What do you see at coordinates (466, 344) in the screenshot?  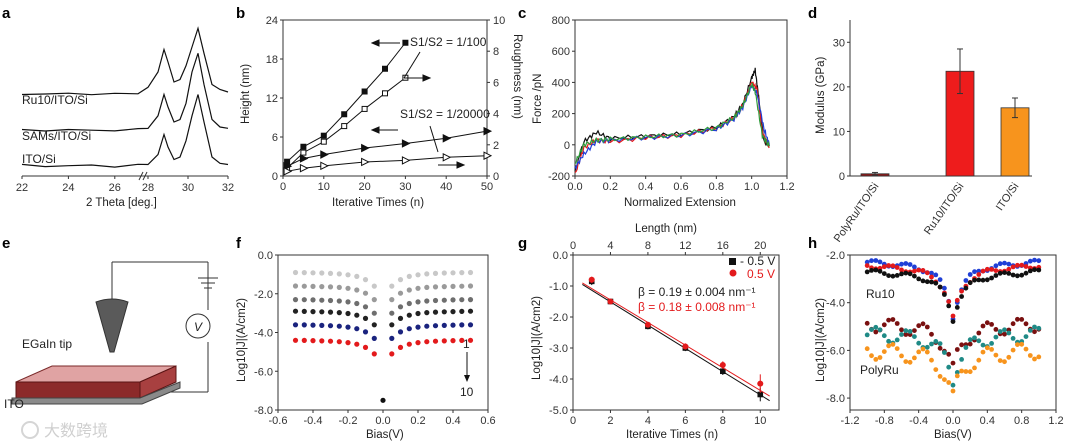 I see `annotation-trace-1: 1` at bounding box center [466, 344].